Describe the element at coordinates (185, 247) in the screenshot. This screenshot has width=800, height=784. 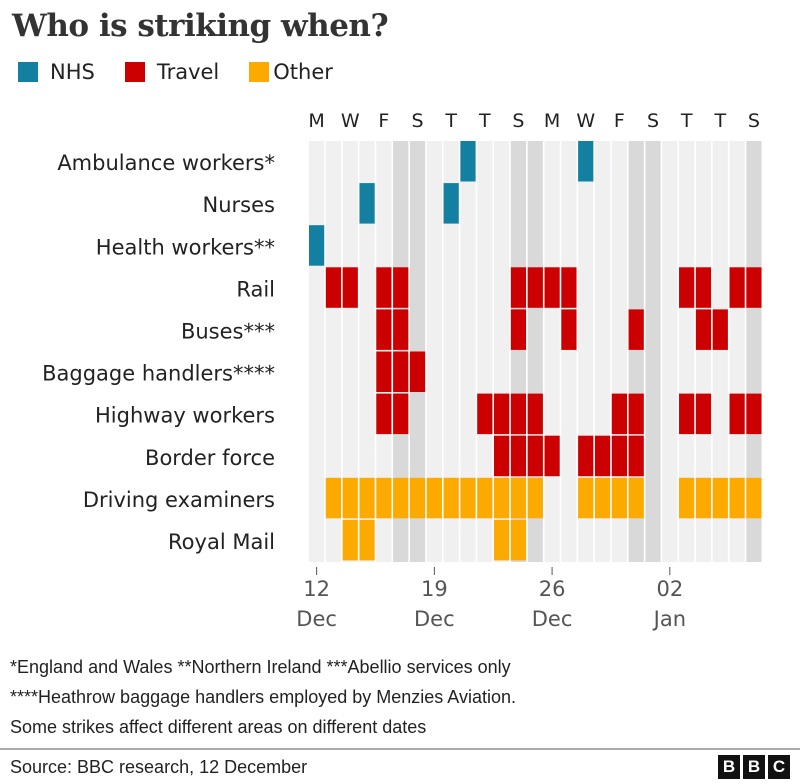
I see `row-label: Health workers**` at that location.